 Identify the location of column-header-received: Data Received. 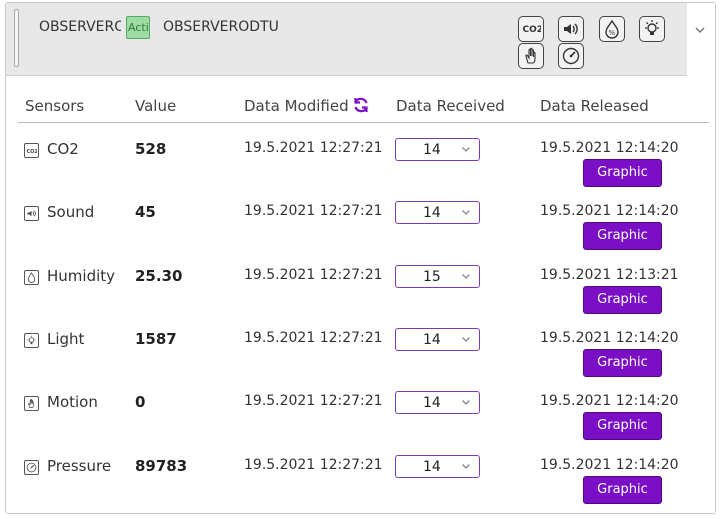
(450, 106).